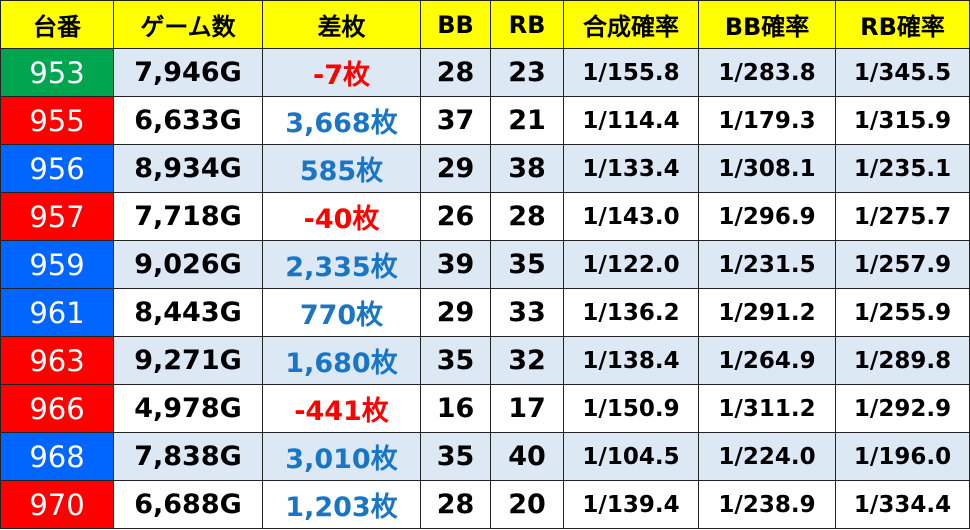  What do you see at coordinates (902, 408) in the screenshot?
I see `rb-rate: 1/292.9` at bounding box center [902, 408].